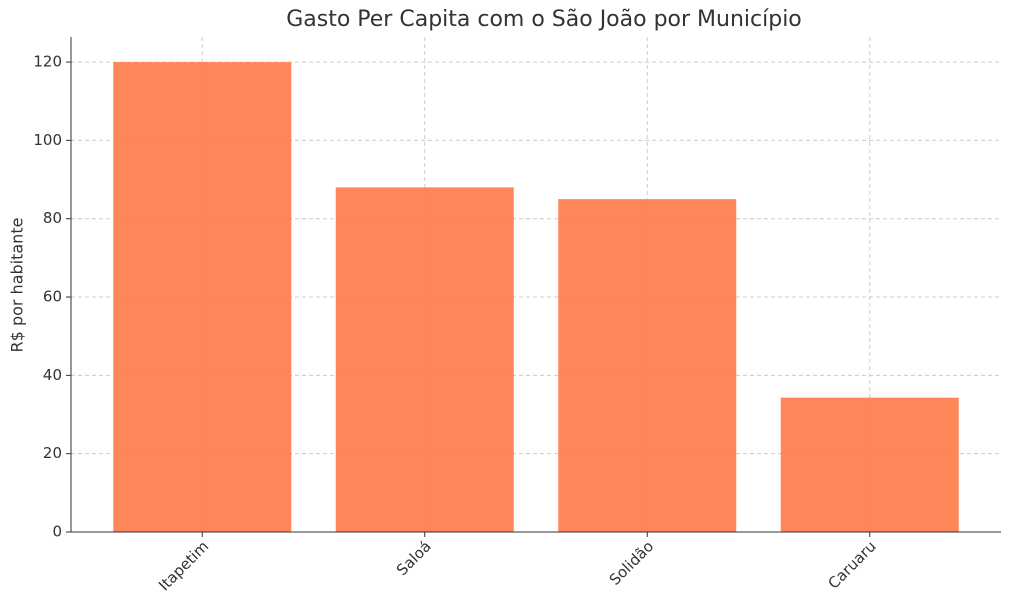 Image resolution: width=1024 pixels, height=611 pixels. Describe the element at coordinates (17, 285) in the screenshot. I see `y-axis-label: R$ por habitante` at that location.